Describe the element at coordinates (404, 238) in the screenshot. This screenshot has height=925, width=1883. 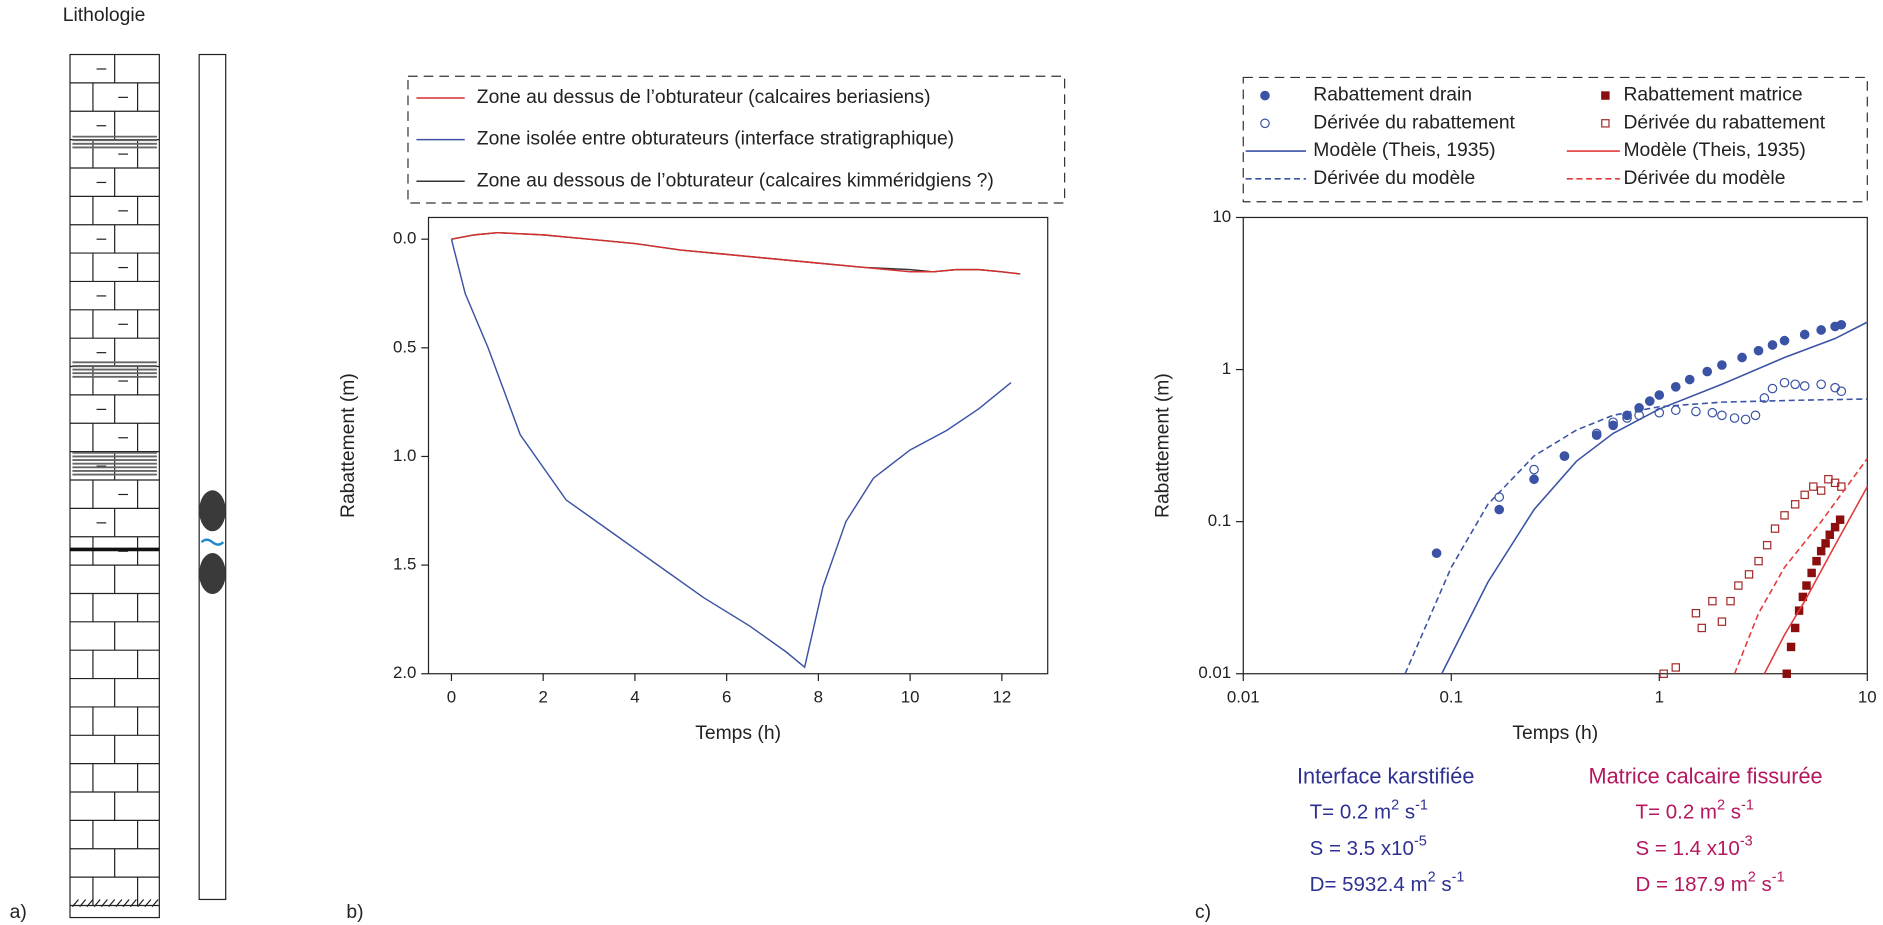
I see `y-tick-label: 0.0` at that location.